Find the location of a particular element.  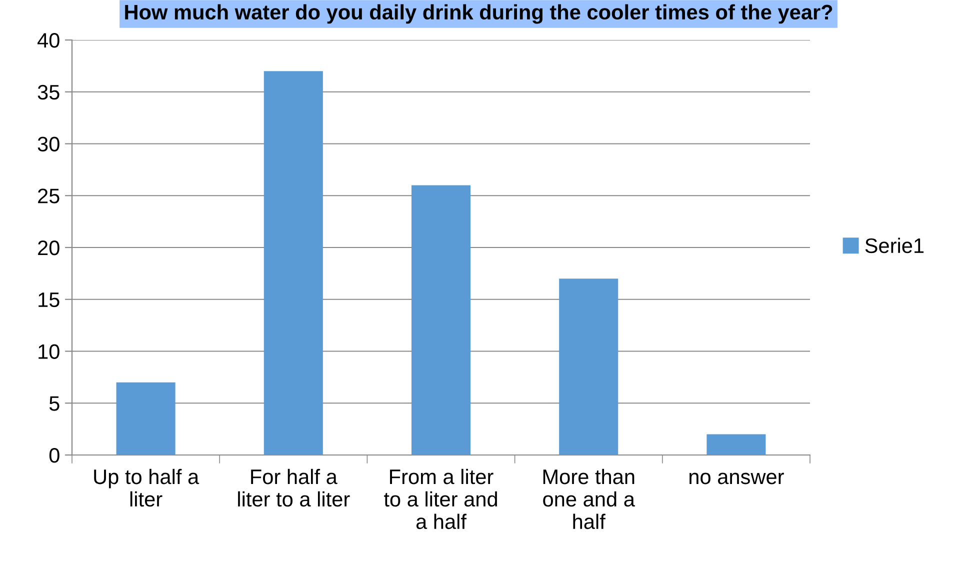

y-tick-label: 10 is located at coordinates (49, 352).